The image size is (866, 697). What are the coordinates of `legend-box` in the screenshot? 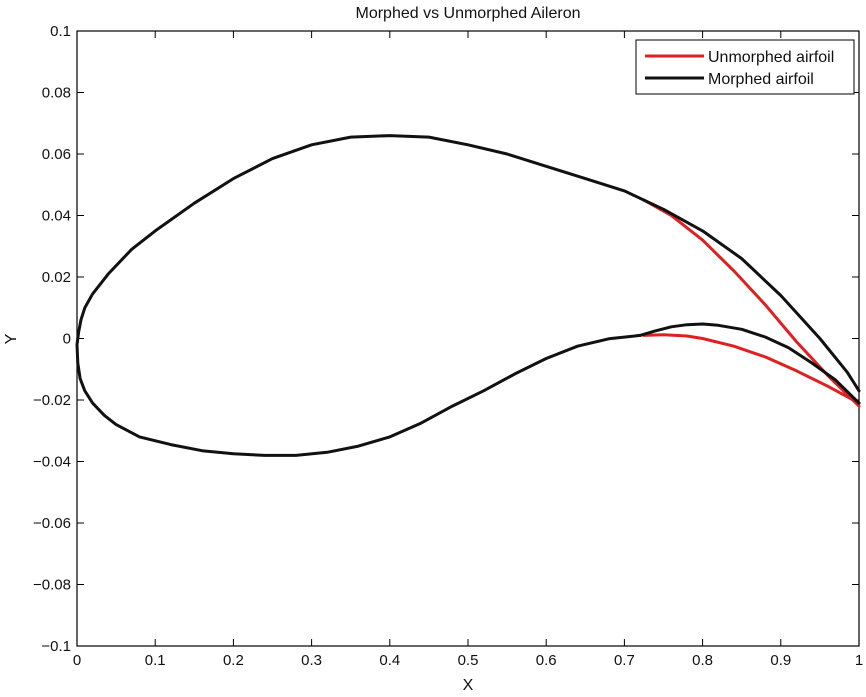 It's located at (745, 67).